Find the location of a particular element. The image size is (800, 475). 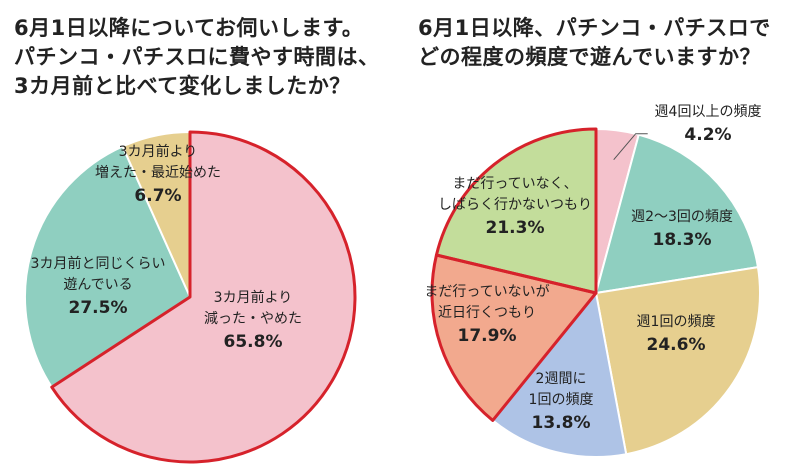

chart2-slice-5-value: 17.9% is located at coordinates (487, 336).